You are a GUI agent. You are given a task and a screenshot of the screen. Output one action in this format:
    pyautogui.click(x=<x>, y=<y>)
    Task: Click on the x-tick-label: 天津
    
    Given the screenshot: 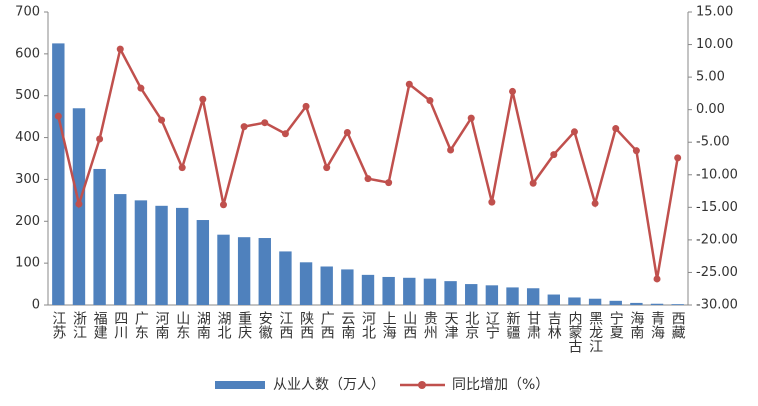 What is the action you would take?
    pyautogui.click(x=451, y=325)
    